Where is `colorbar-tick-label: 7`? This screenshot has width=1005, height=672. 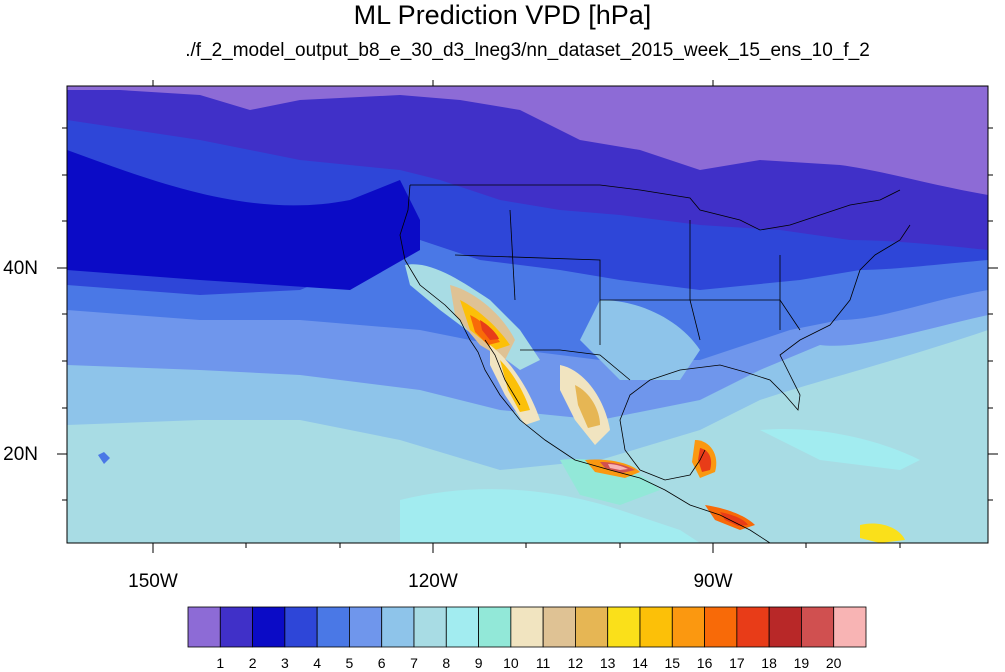 colorbar-tick-label: 7 is located at coordinates (414, 663).